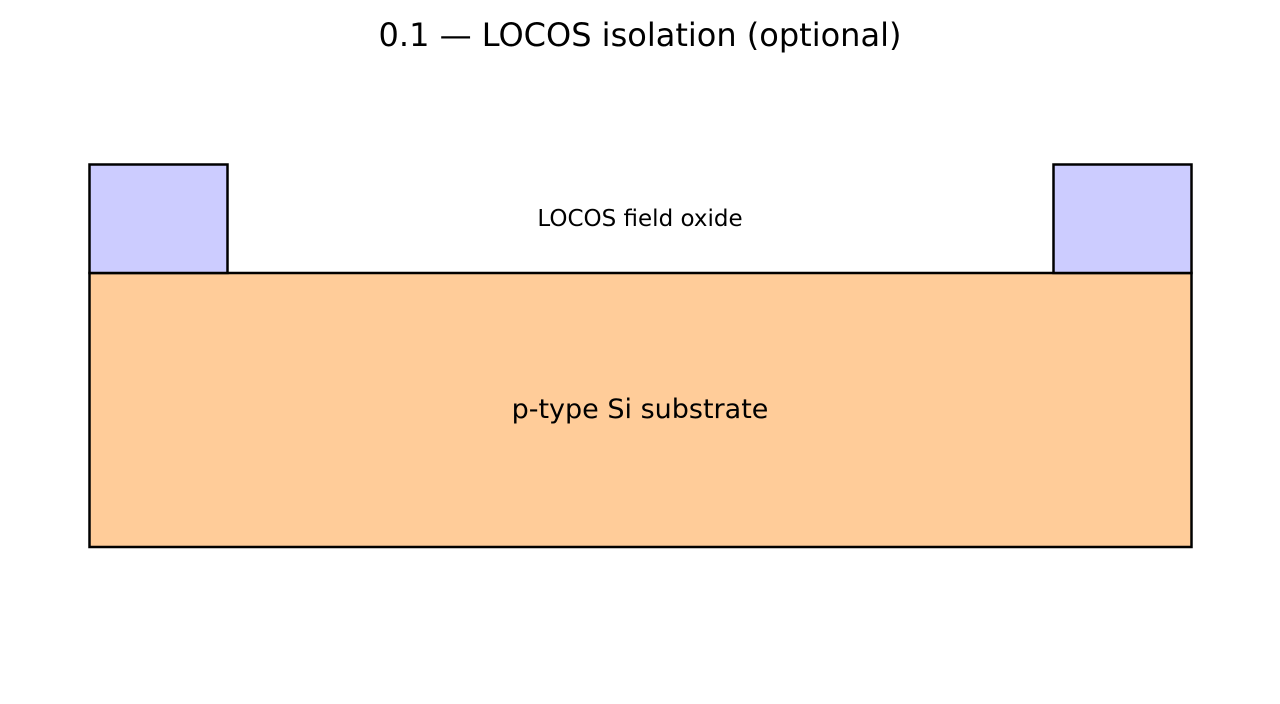  Describe the element at coordinates (639, 219) in the screenshot. I see `field-oxide-label: LOCOS field oxide` at that location.